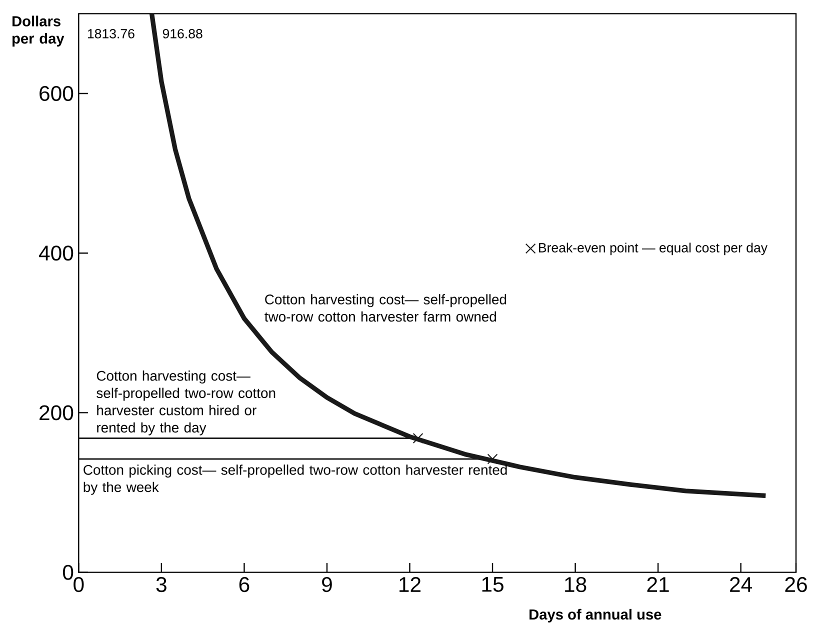 This screenshot has width=814, height=623. Describe the element at coordinates (653, 249) in the screenshot. I see `legend-label: Break-even point — equal cost per day` at that location.